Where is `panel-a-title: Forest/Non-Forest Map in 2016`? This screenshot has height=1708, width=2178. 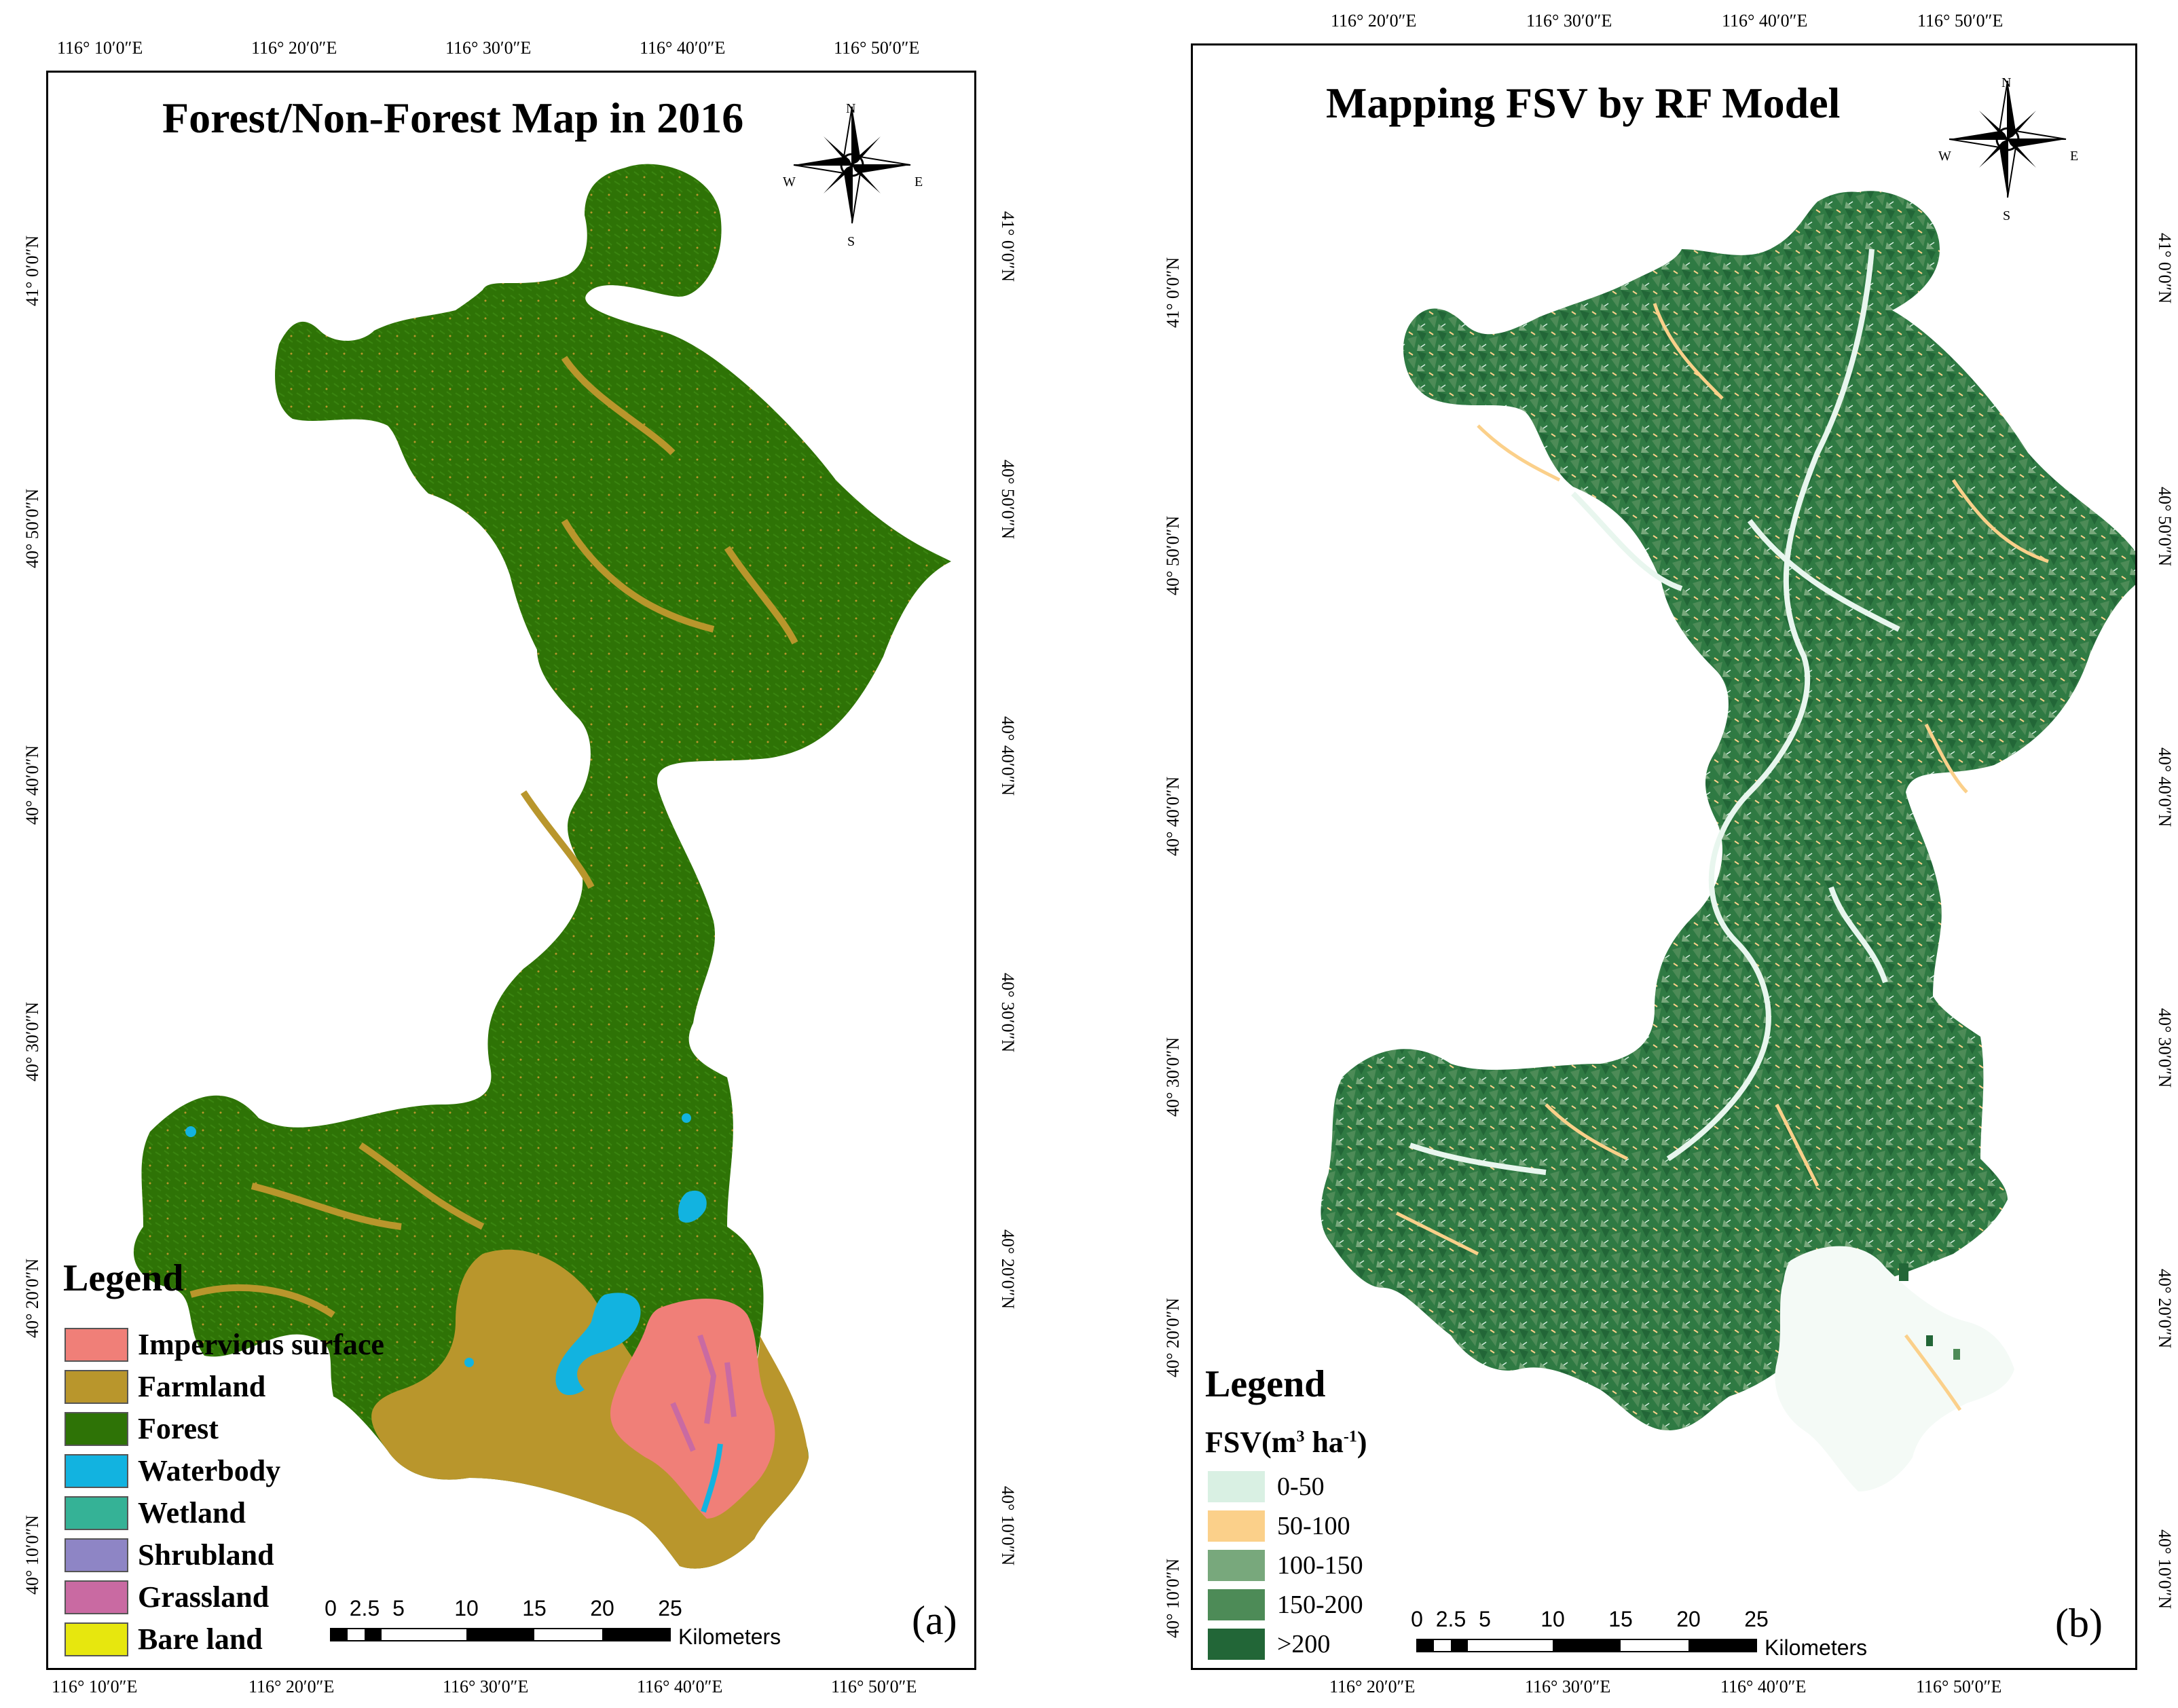
panel-a-title: Forest/Non-Forest Map in 2016 is located at coordinates (453, 118).